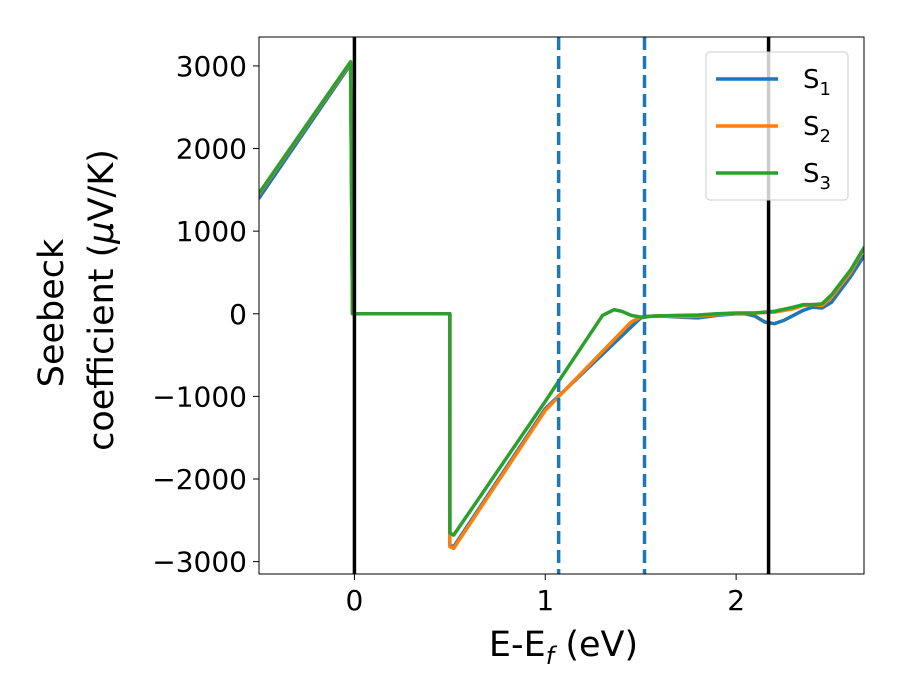 Image resolution: width=900 pixels, height=700 pixels. What do you see at coordinates (77, 300) in the screenshot?
I see `y-axis-label: Seebeck coefficient (μV/K)` at bounding box center [77, 300].